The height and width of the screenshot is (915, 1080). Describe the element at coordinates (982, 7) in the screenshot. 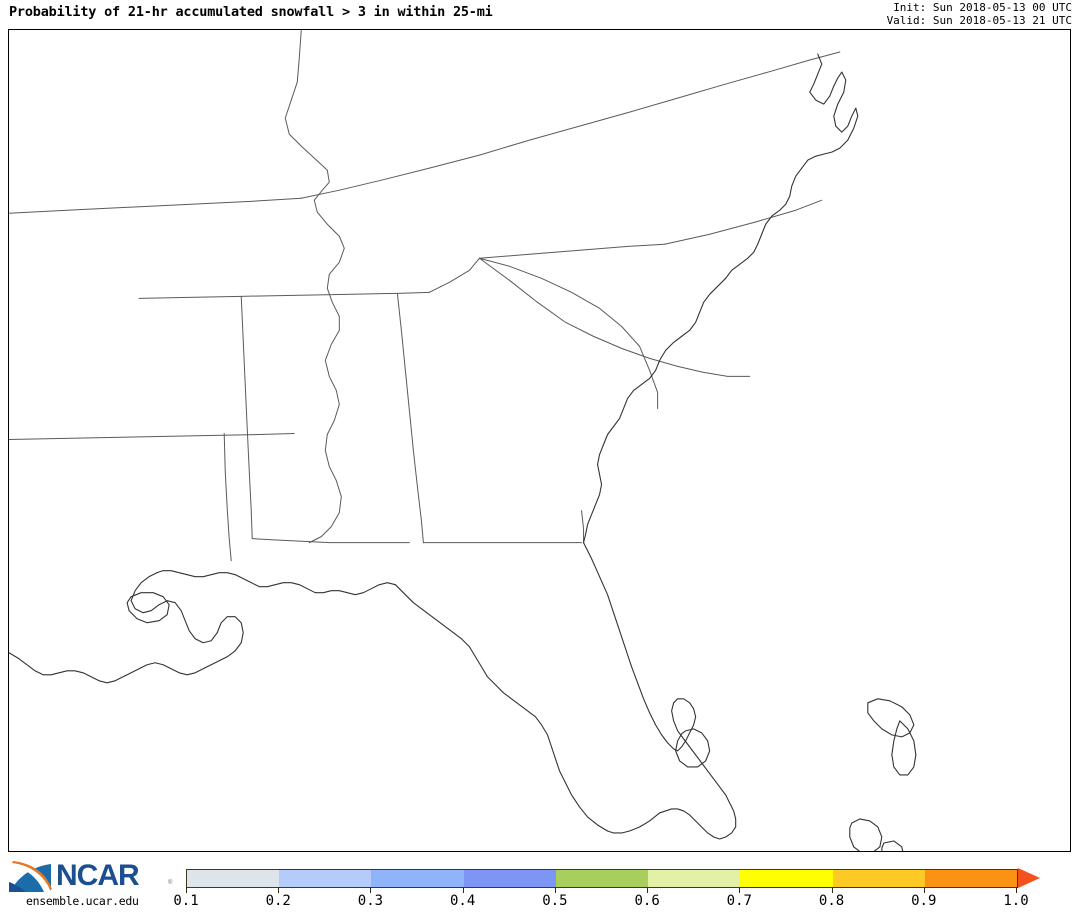

I see `init-time-label: Init: Sun 2018-05-13 00 UTC` at that location.